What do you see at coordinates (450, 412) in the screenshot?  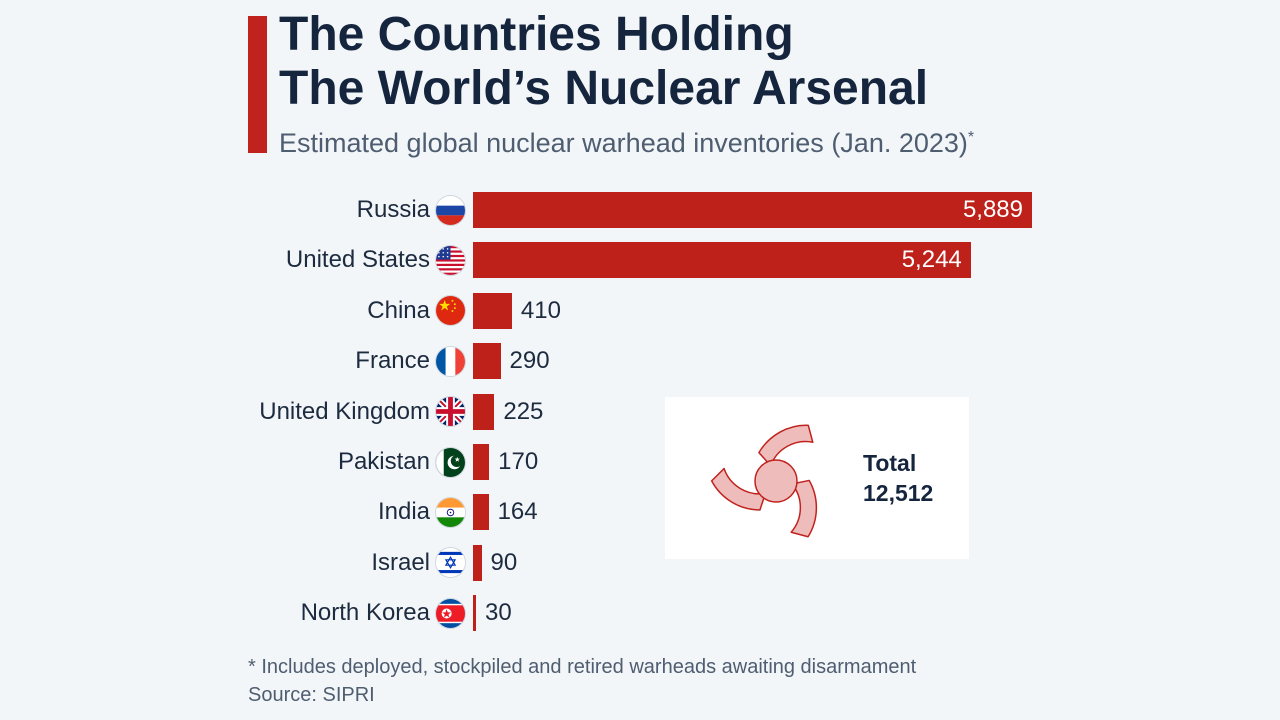 I see `uk-flag-icon` at bounding box center [450, 412].